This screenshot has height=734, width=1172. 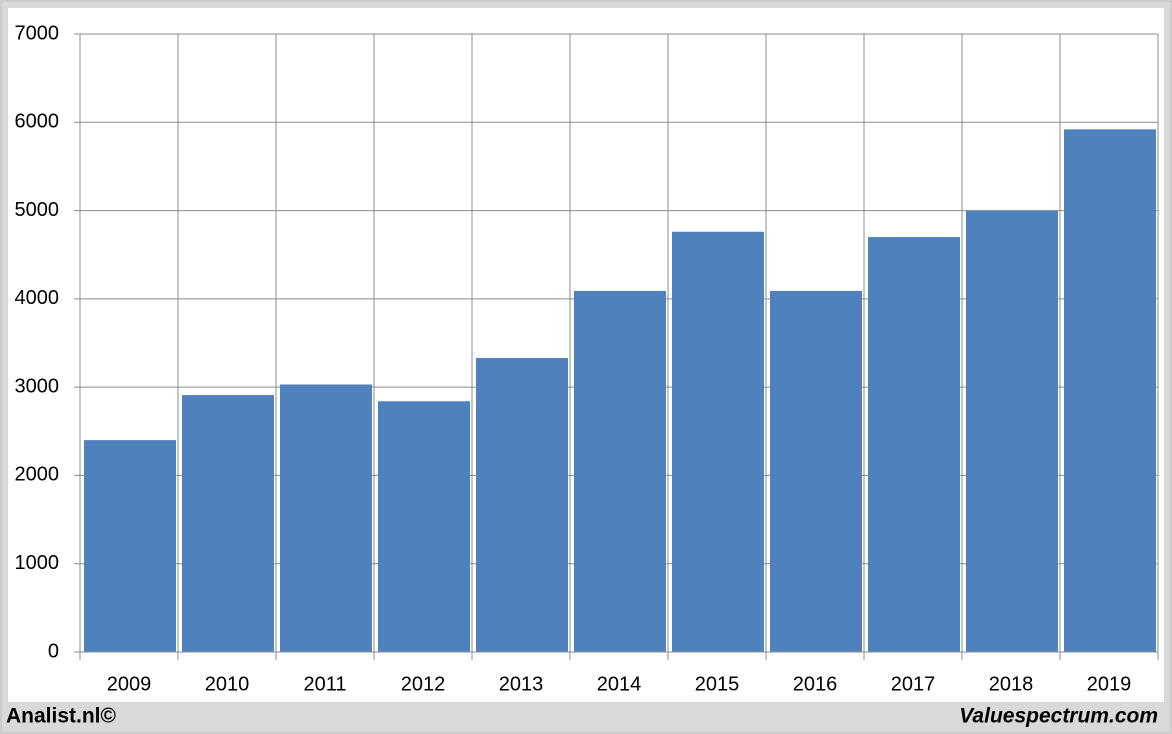 What do you see at coordinates (37, 33) in the screenshot?
I see `y-tick-label: 7000` at bounding box center [37, 33].